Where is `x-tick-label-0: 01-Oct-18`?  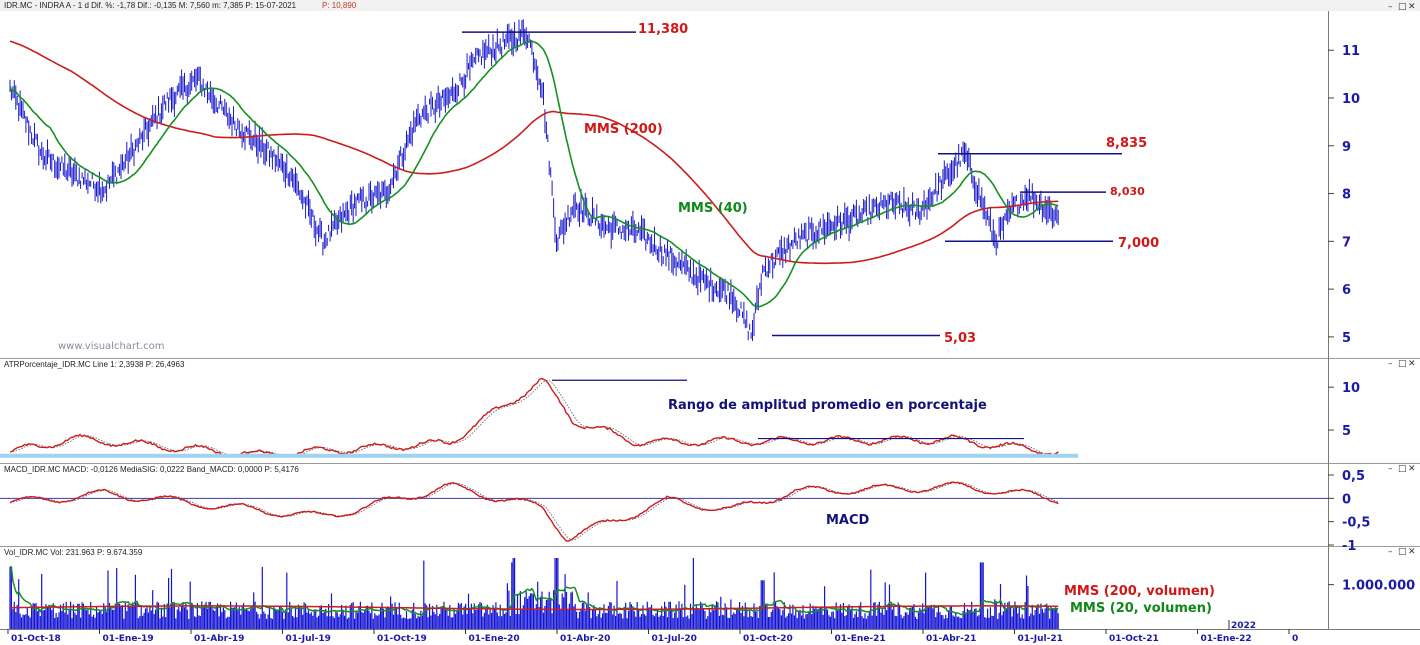 x-tick-label-0: 01-Oct-18 is located at coordinates (36, 639).